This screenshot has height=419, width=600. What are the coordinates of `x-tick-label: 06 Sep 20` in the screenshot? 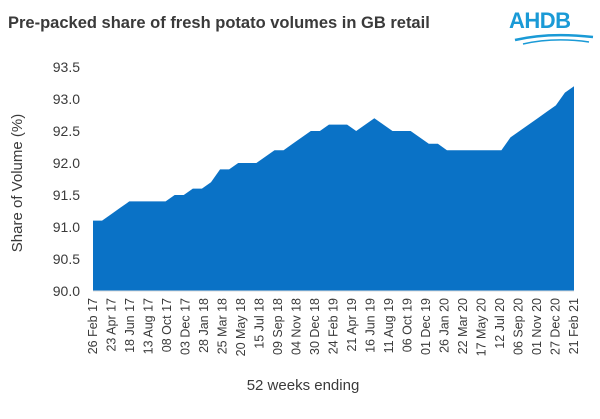 It's located at (519, 326).